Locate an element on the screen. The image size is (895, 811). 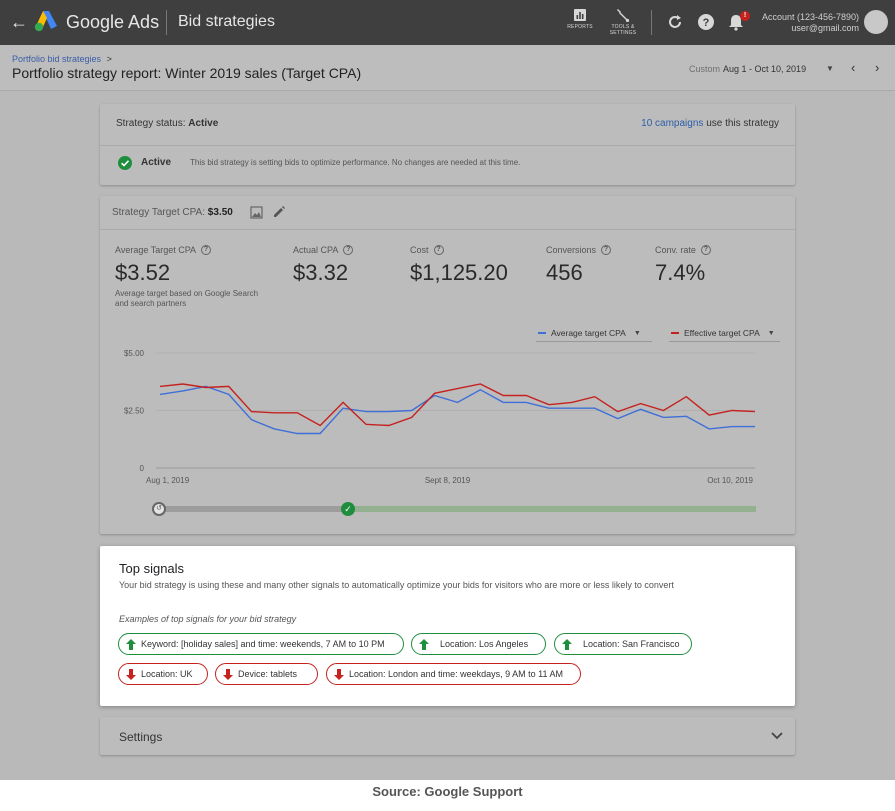
breadcrumb: Portfolio bid strategies > is located at coordinates (62, 59).